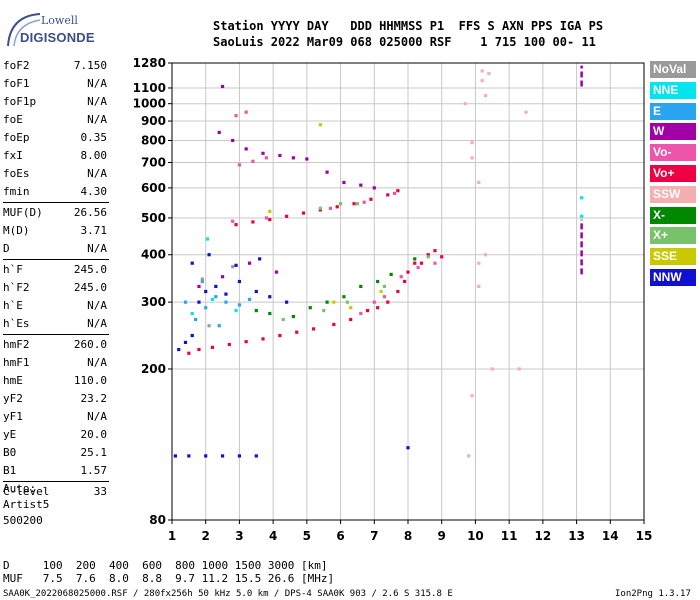 The width and height of the screenshot is (700, 600). I want to click on legend-item: Vo+, so click(673, 173).